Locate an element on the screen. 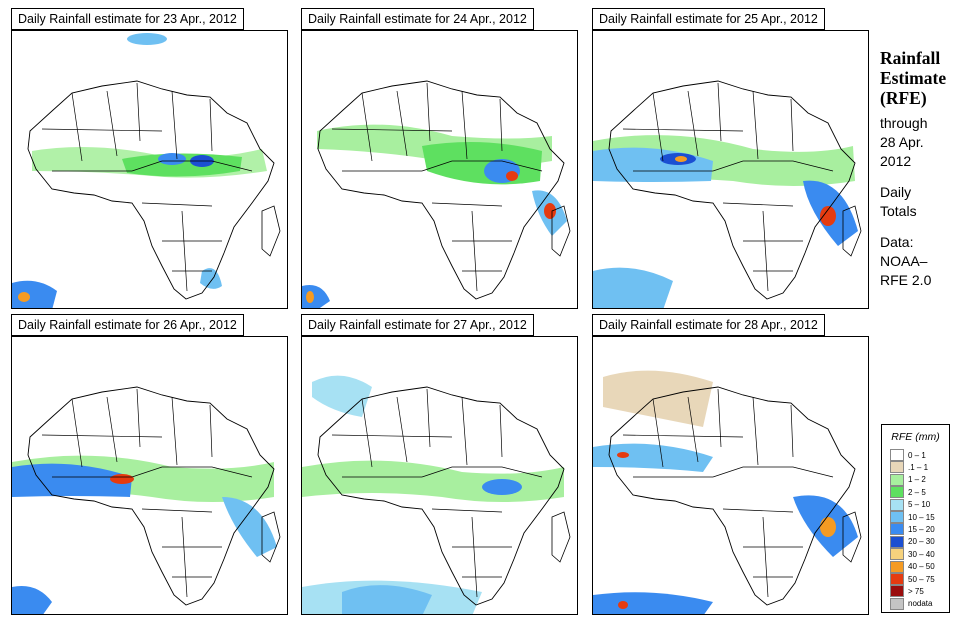 Image resolution: width=967 pixels, height=626 pixels. through-label: through is located at coordinates (904, 123).